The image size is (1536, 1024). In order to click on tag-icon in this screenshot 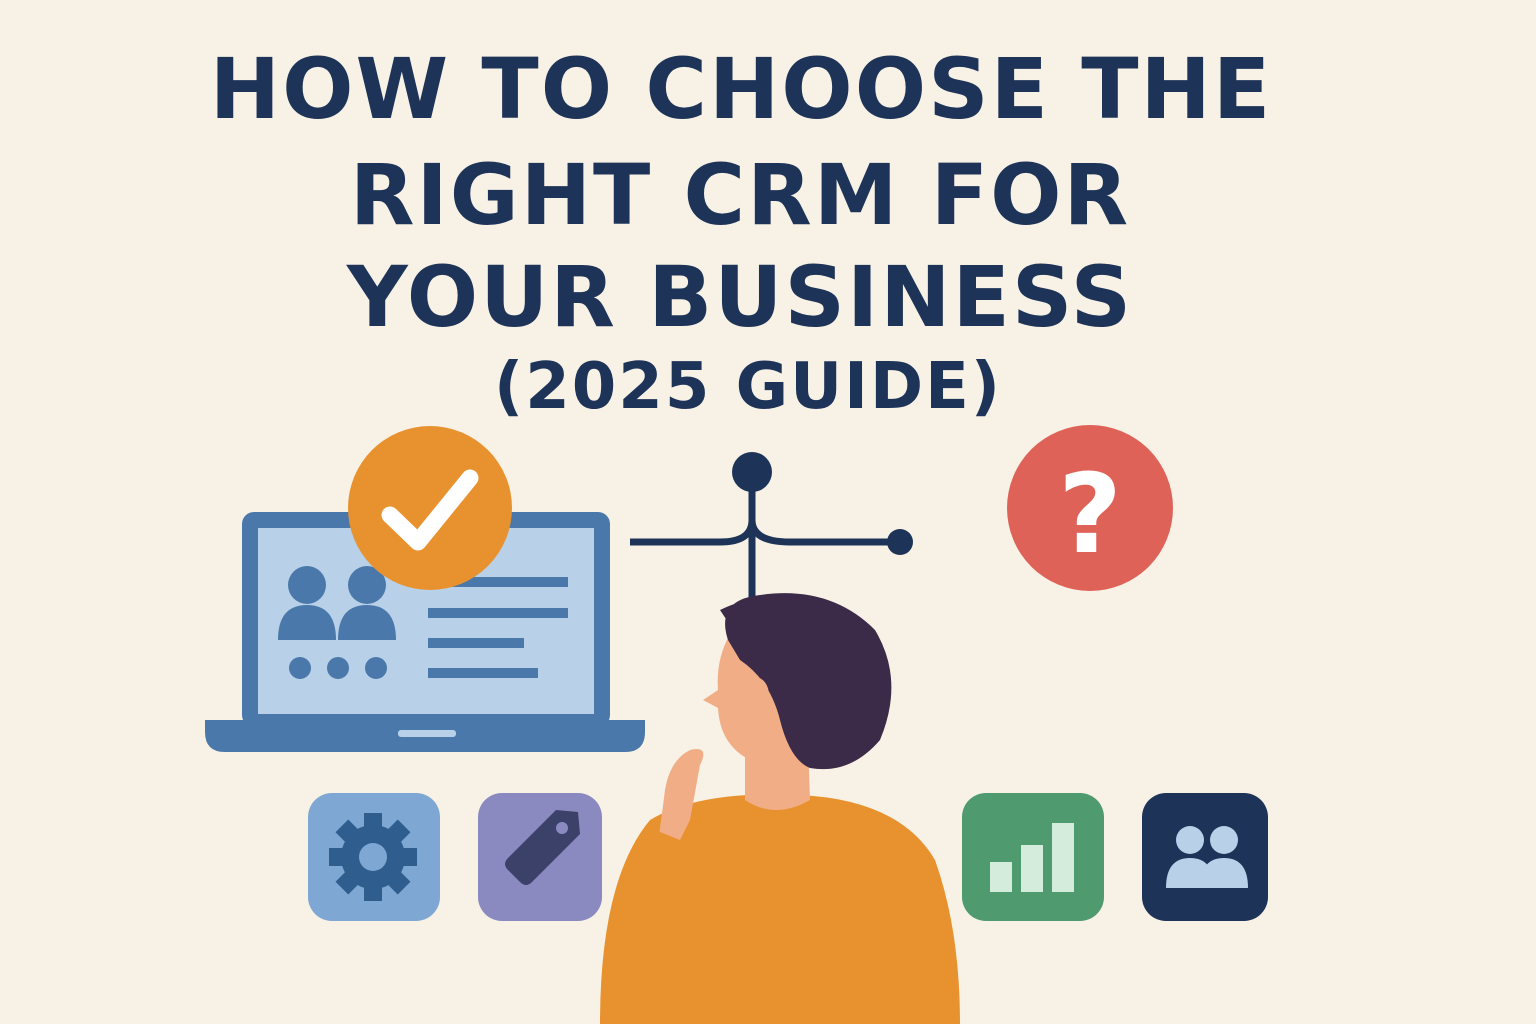, I will do `click(540, 857)`.